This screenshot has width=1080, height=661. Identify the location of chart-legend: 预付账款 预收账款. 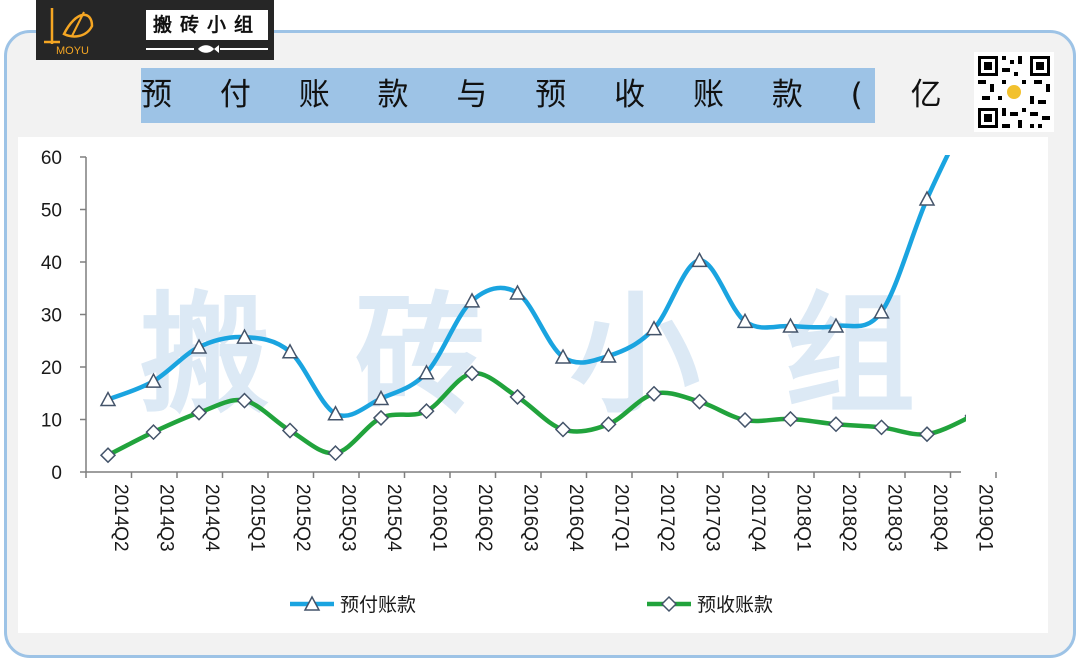
(531, 605).